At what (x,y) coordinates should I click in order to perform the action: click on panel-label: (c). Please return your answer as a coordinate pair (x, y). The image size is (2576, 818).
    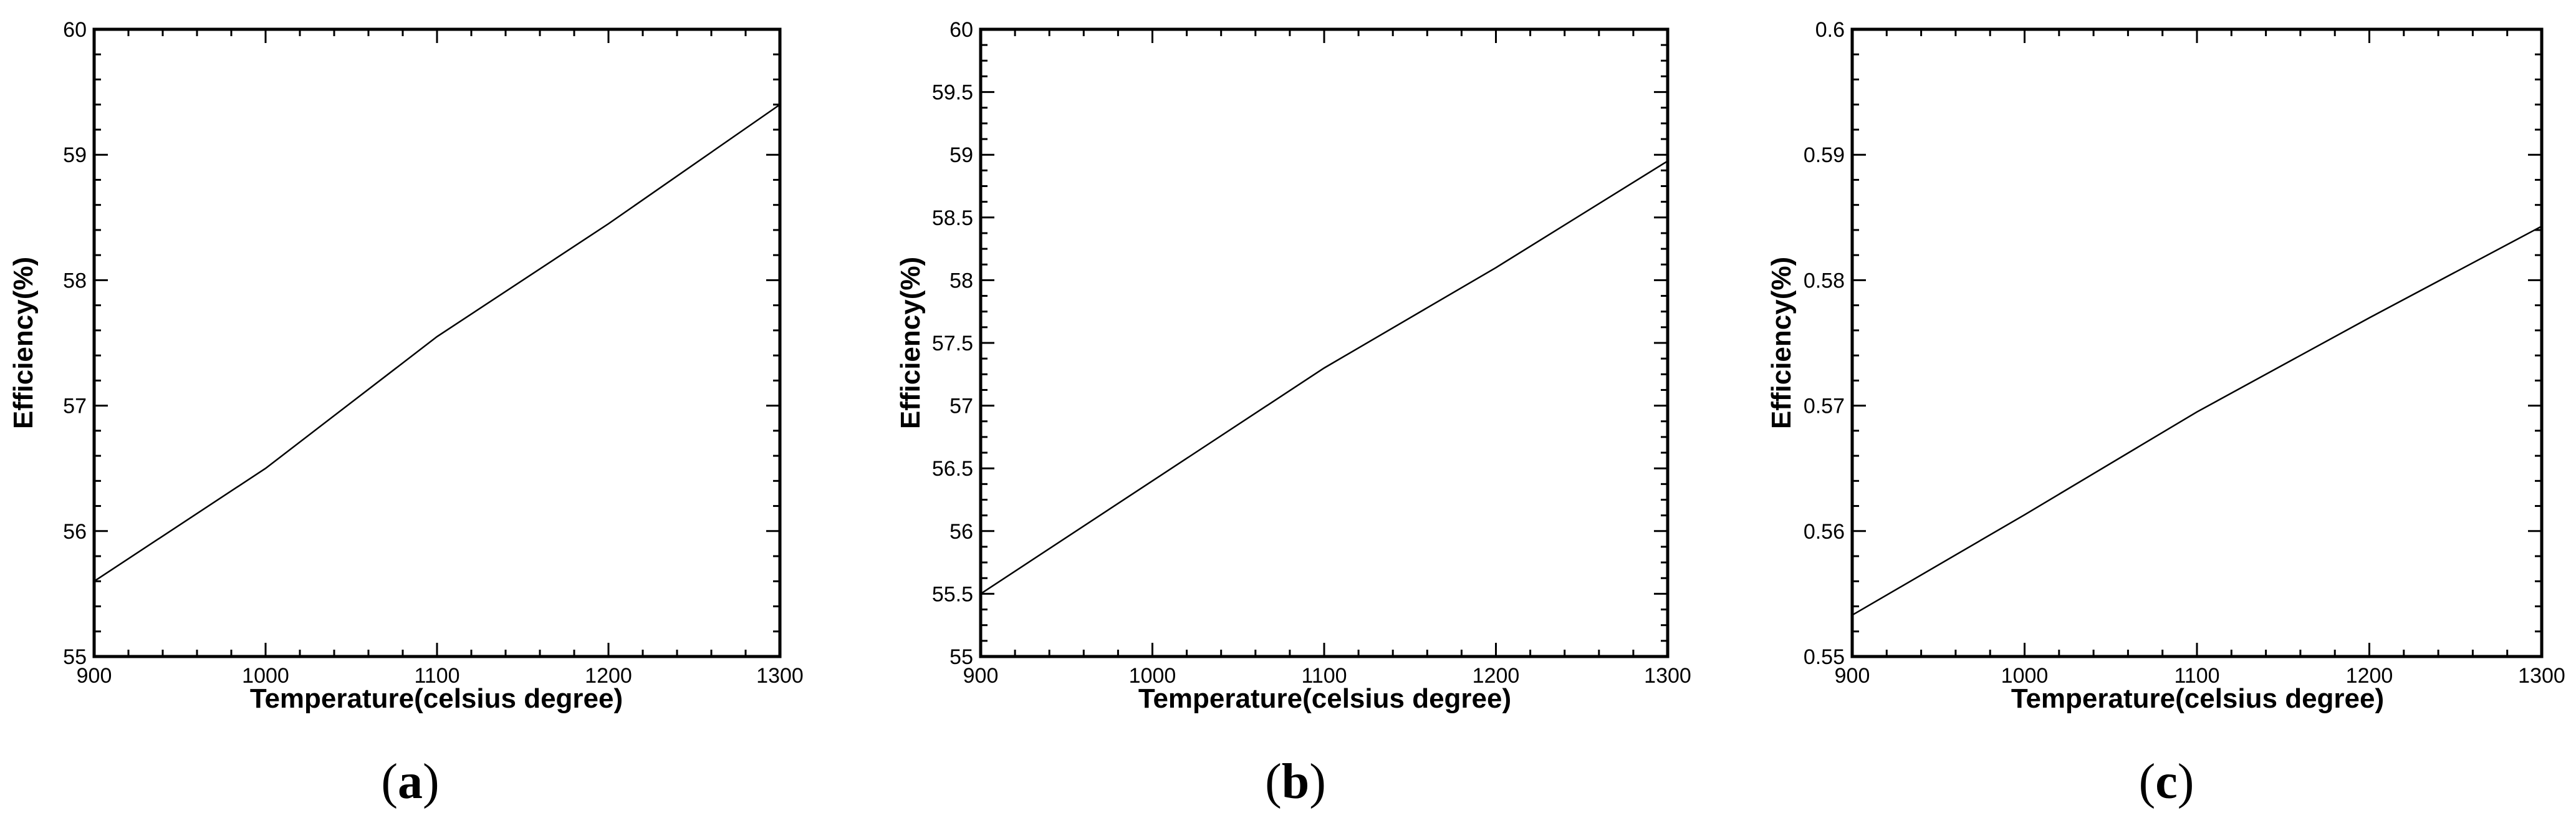
    Looking at the image, I should click on (2166, 782).